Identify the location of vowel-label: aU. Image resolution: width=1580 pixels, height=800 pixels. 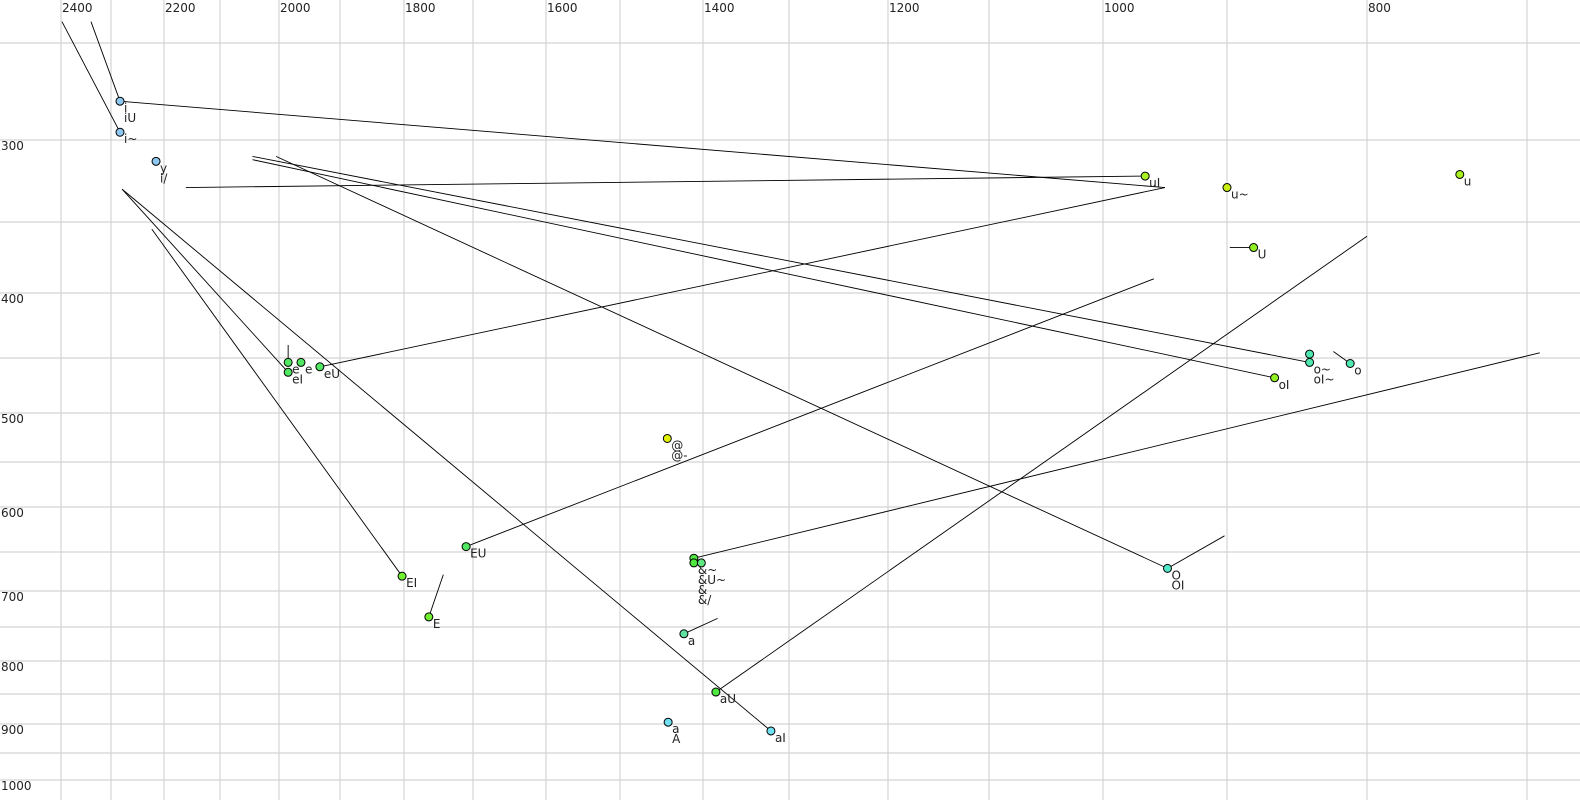
(728, 699).